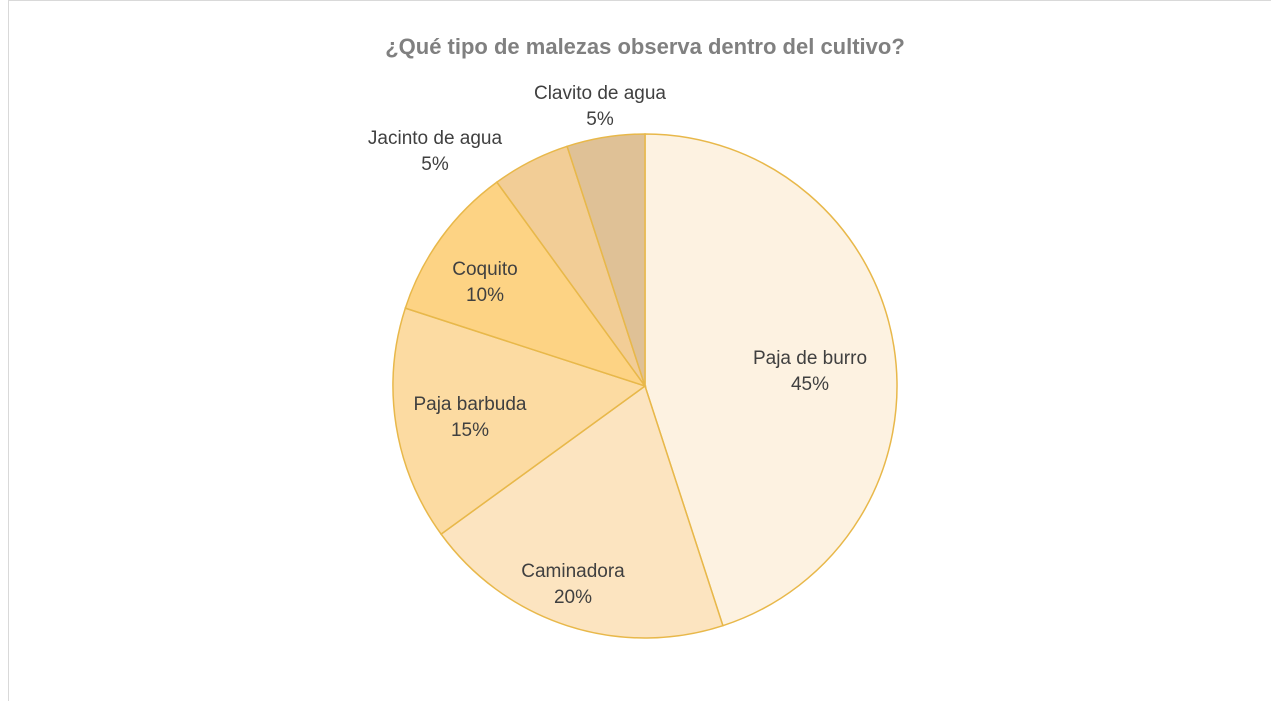 This screenshot has width=1271, height=706. I want to click on slice-value: 20%, so click(573, 597).